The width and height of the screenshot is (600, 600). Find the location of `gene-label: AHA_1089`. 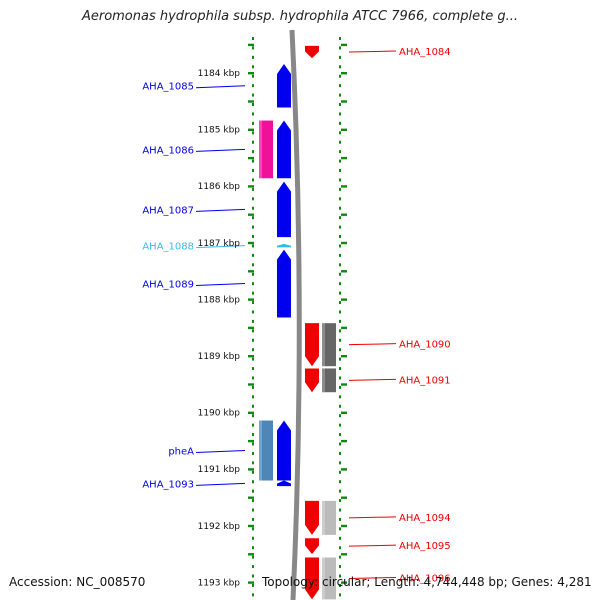

gene-label: AHA_1089 is located at coordinates (168, 285).